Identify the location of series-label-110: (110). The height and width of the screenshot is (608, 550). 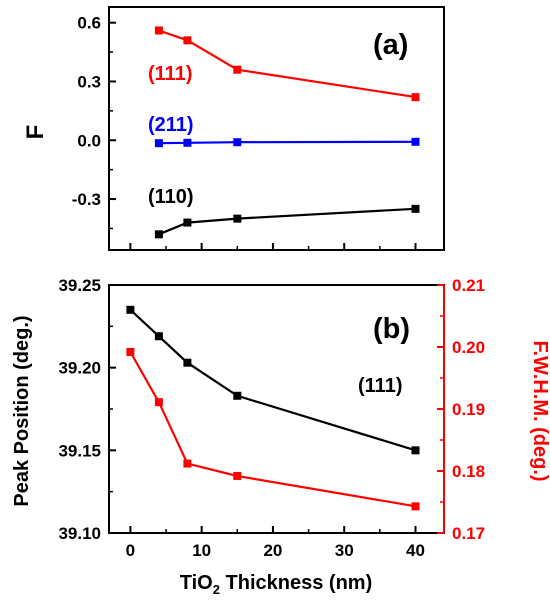
(171, 197).